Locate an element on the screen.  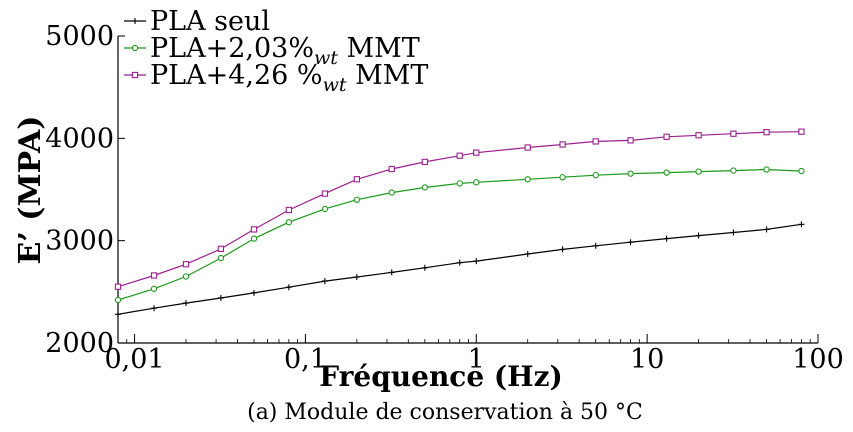
legend-label-1: PLA seul is located at coordinates (210, 21).